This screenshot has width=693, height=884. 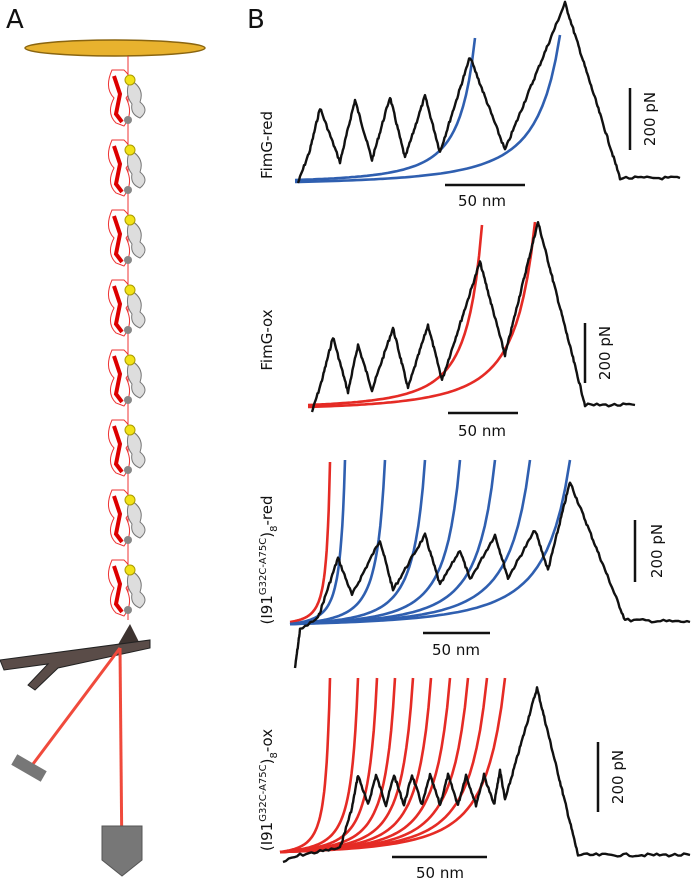 What do you see at coordinates (267, 740) in the screenshot?
I see `label-part: -ox` at bounding box center [267, 740].